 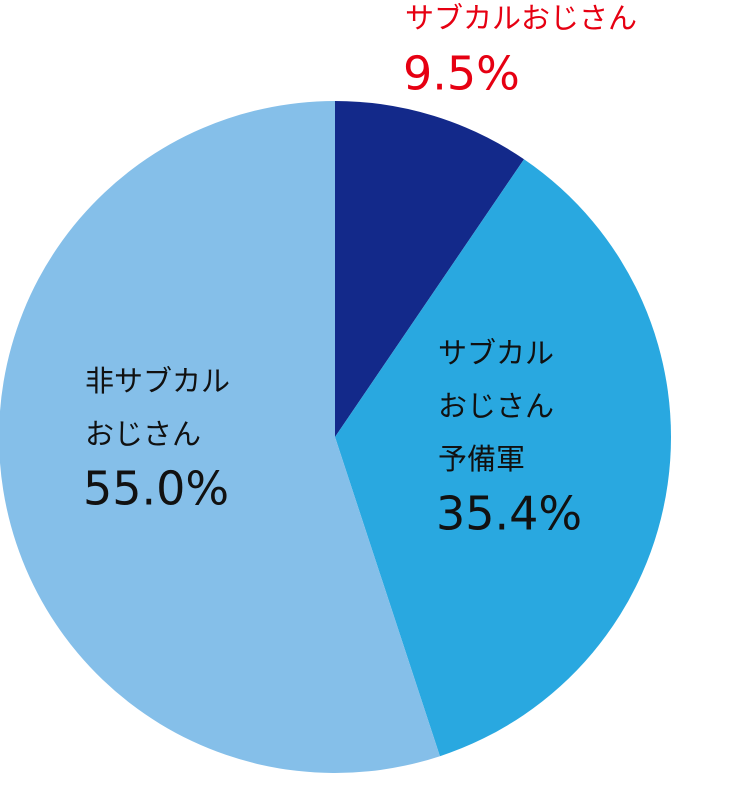 What do you see at coordinates (430, 269) in the screenshot?
I see `pie-slice` at bounding box center [430, 269].